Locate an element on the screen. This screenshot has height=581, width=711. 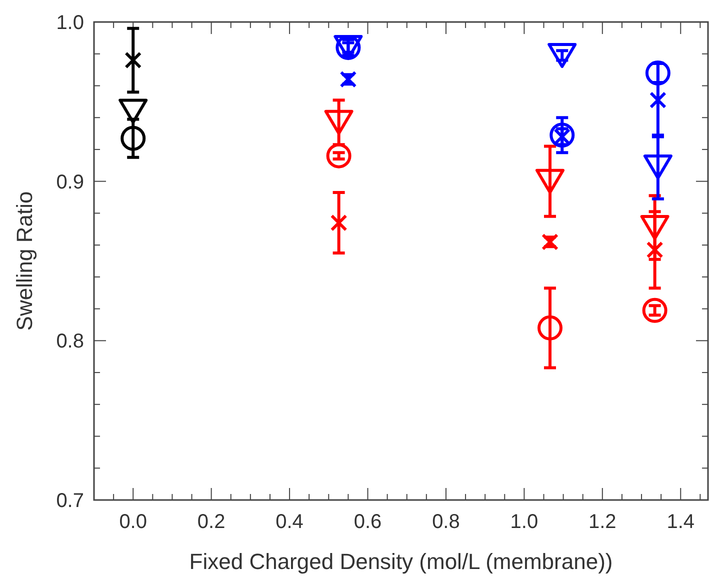
y-tick-label: 0.9 is located at coordinates (70, 182).